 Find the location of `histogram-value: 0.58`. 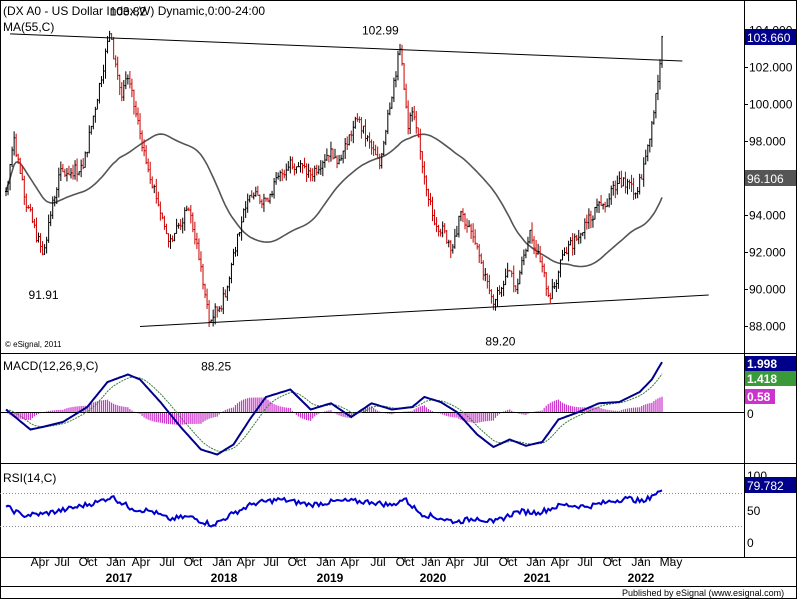

histogram-value: 0.58 is located at coordinates (759, 397).